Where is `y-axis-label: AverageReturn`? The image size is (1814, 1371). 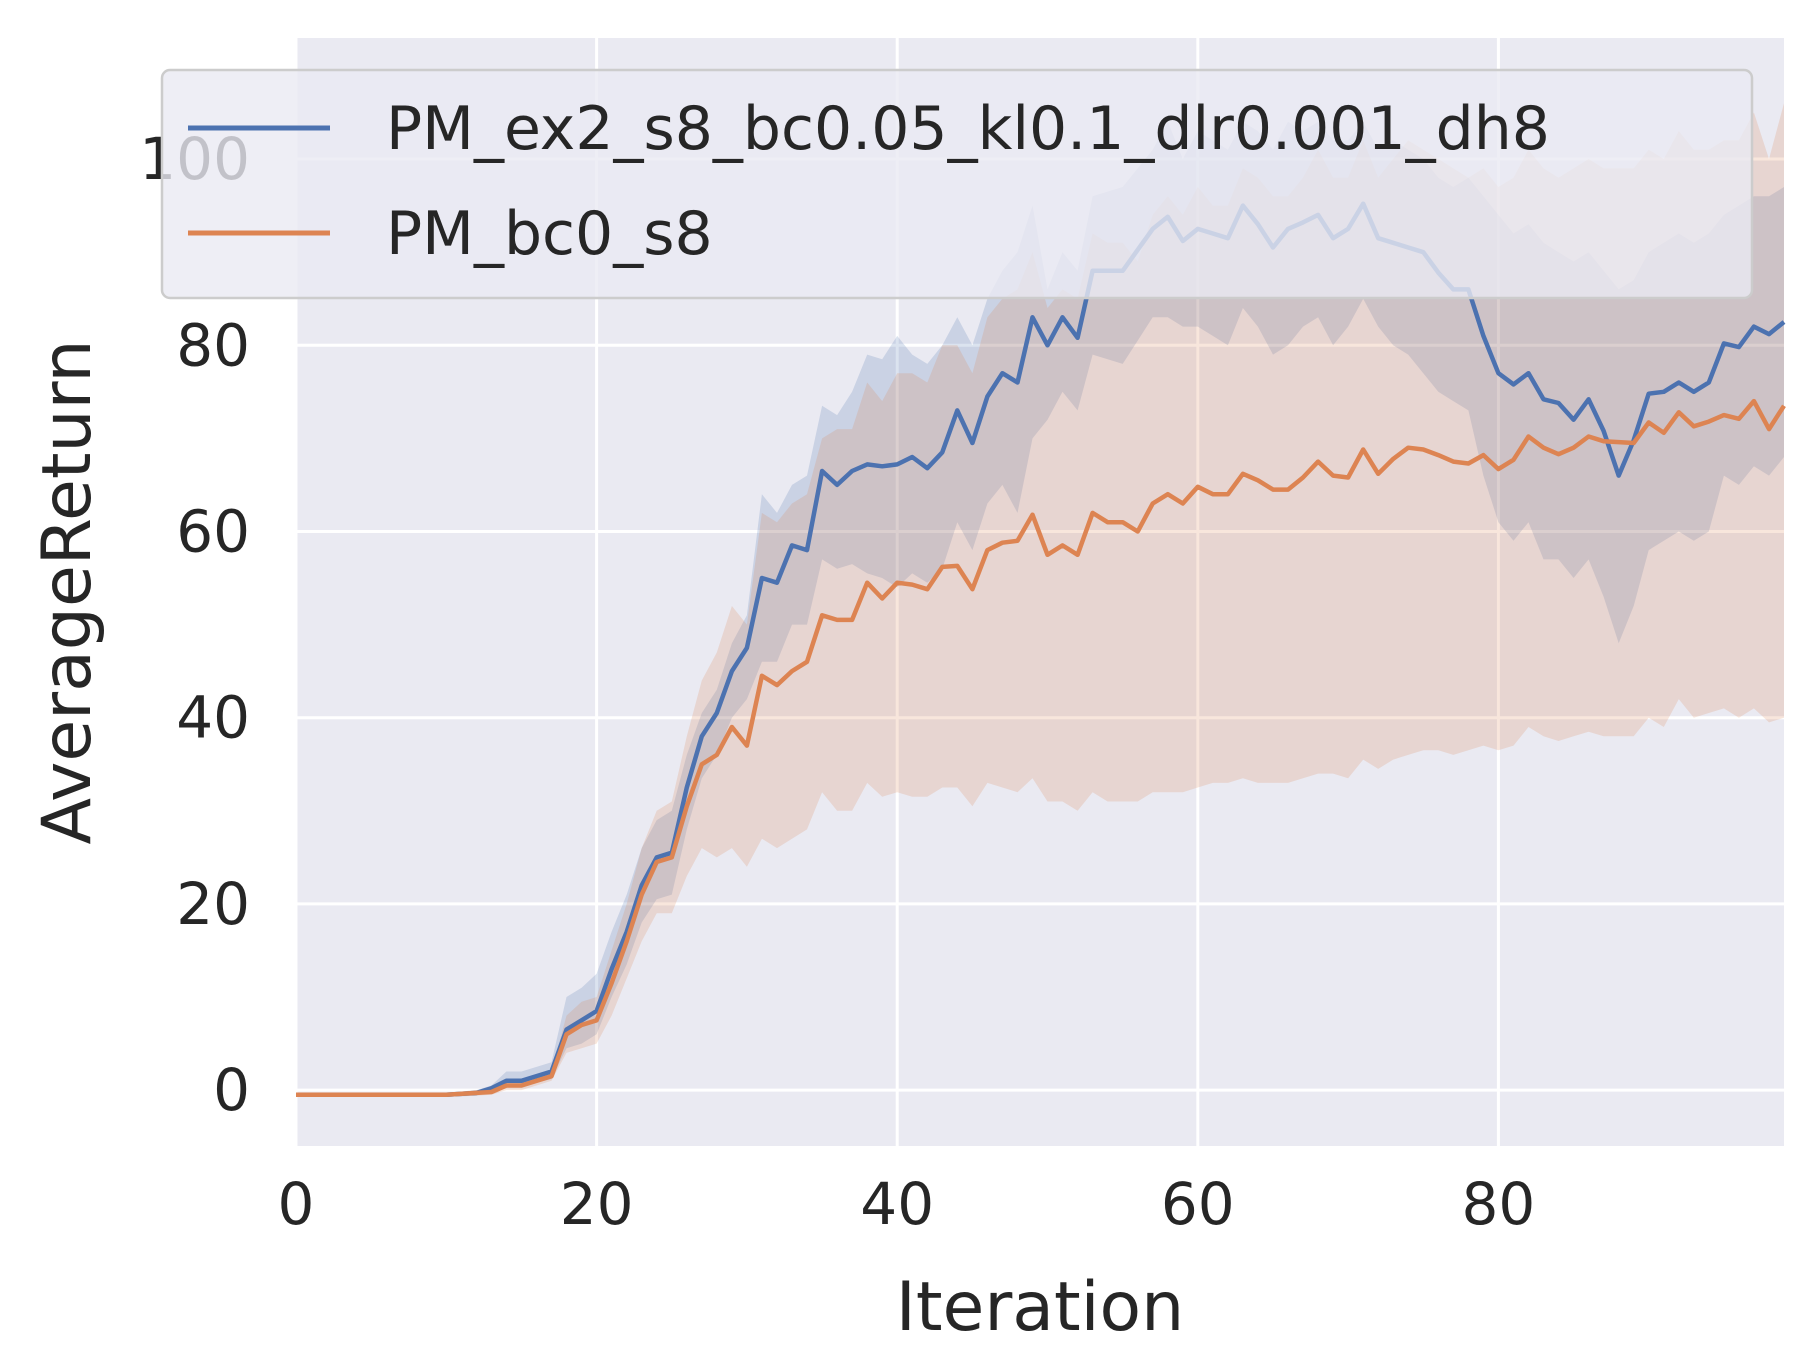
y-axis-label: AverageReturn is located at coordinates (67, 592).